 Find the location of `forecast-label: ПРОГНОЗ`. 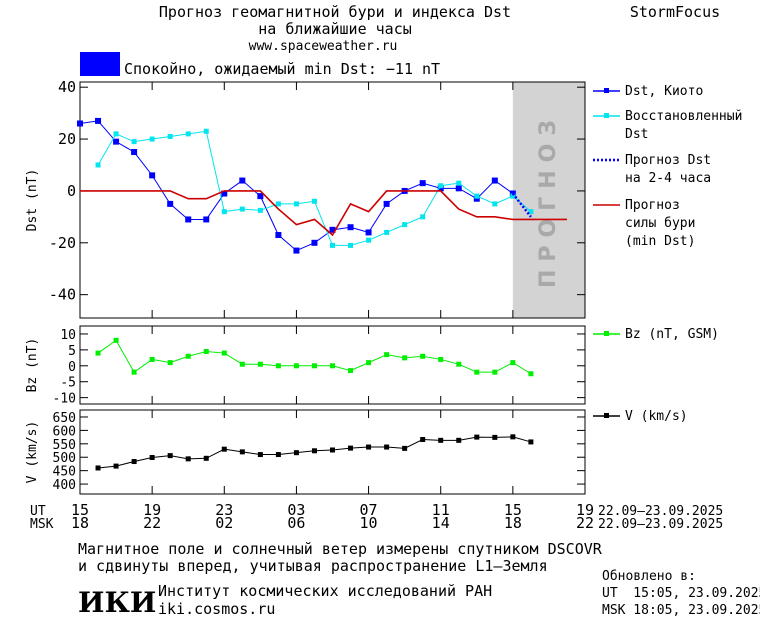

forecast-label: ПРОГНОЗ is located at coordinates (548, 200).